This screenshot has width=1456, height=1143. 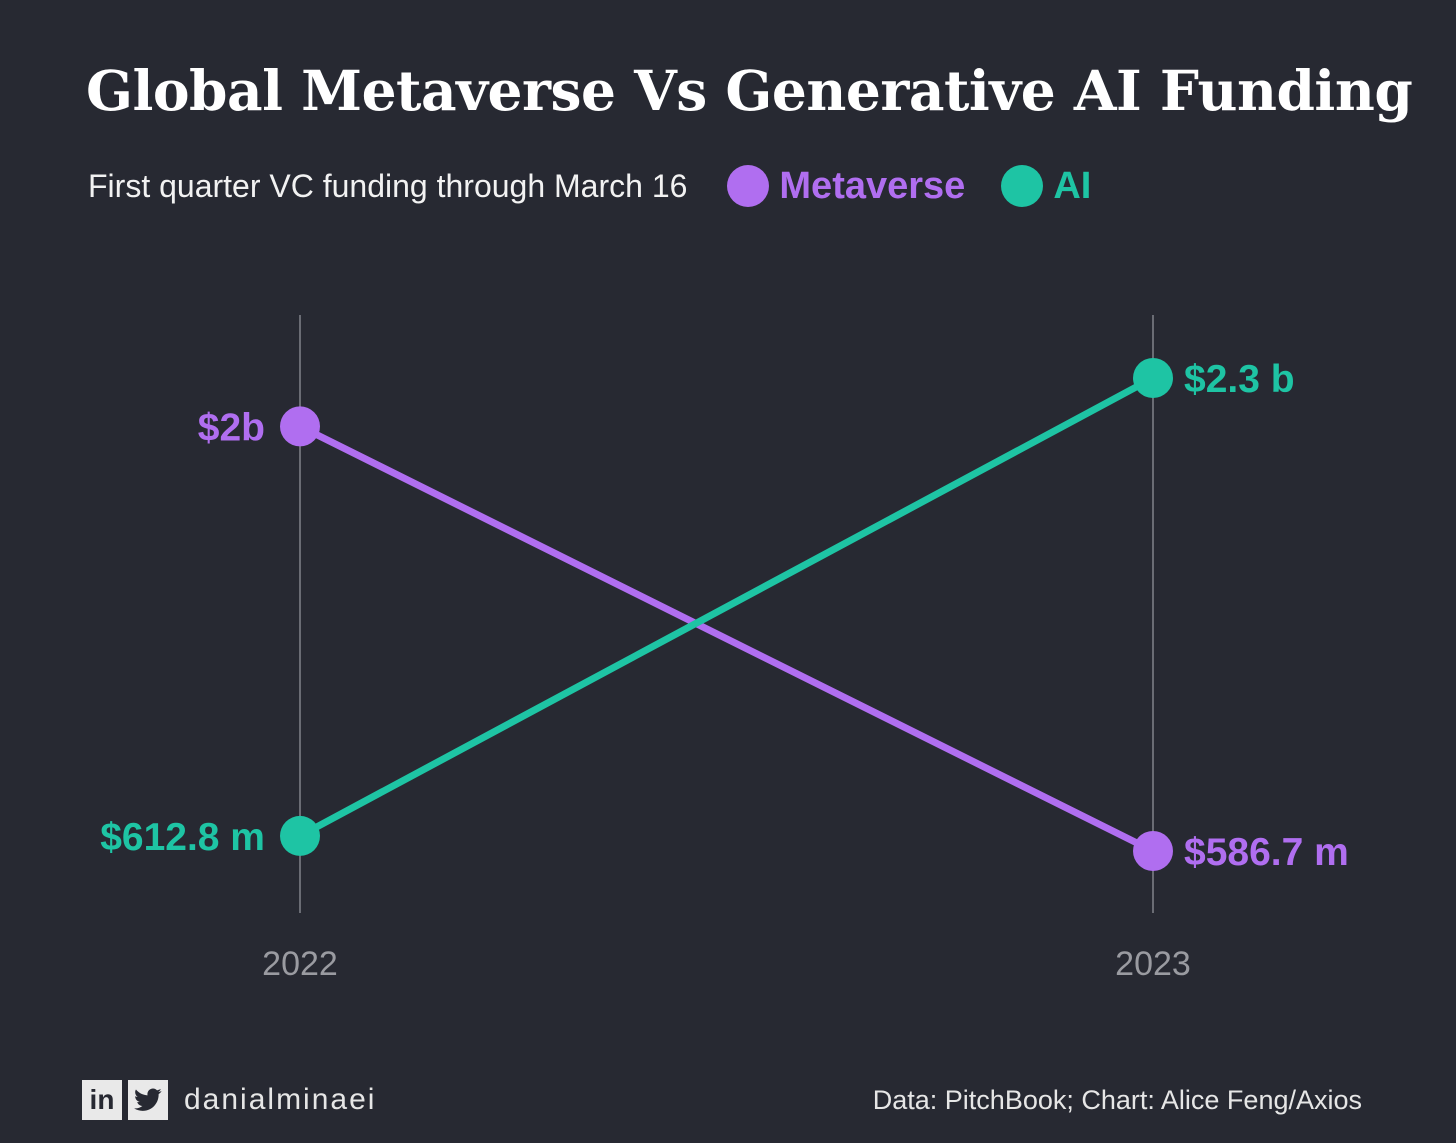 What do you see at coordinates (102, 1100) in the screenshot?
I see `linkedin-icon: in` at bounding box center [102, 1100].